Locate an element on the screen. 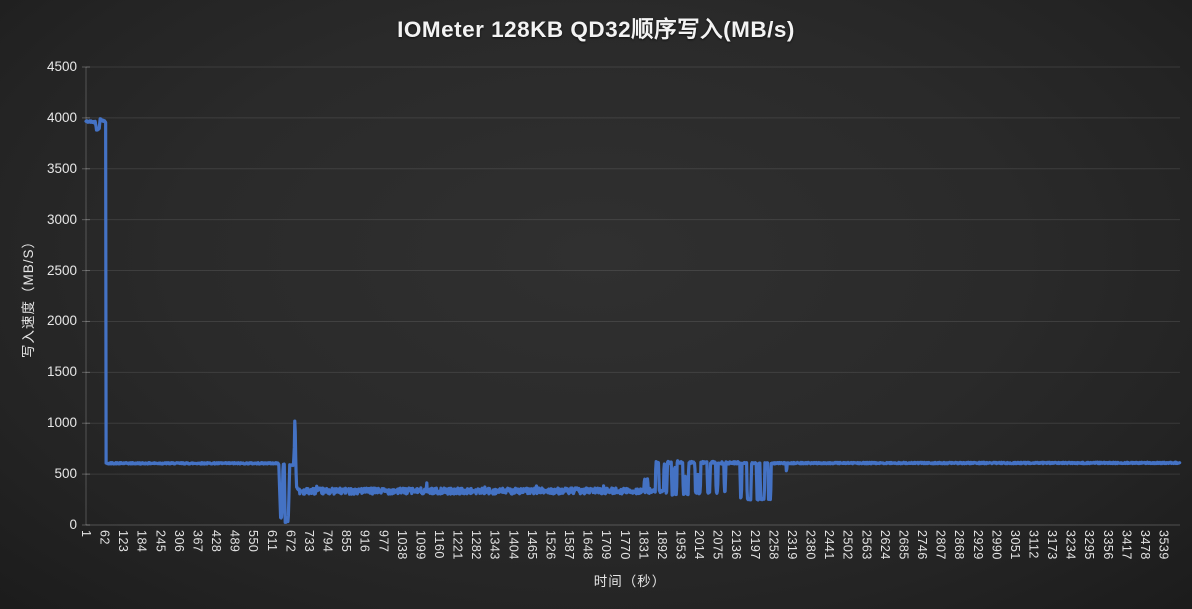 This screenshot has height=609, width=1192. x-tick-label: 733 is located at coordinates (308, 541).